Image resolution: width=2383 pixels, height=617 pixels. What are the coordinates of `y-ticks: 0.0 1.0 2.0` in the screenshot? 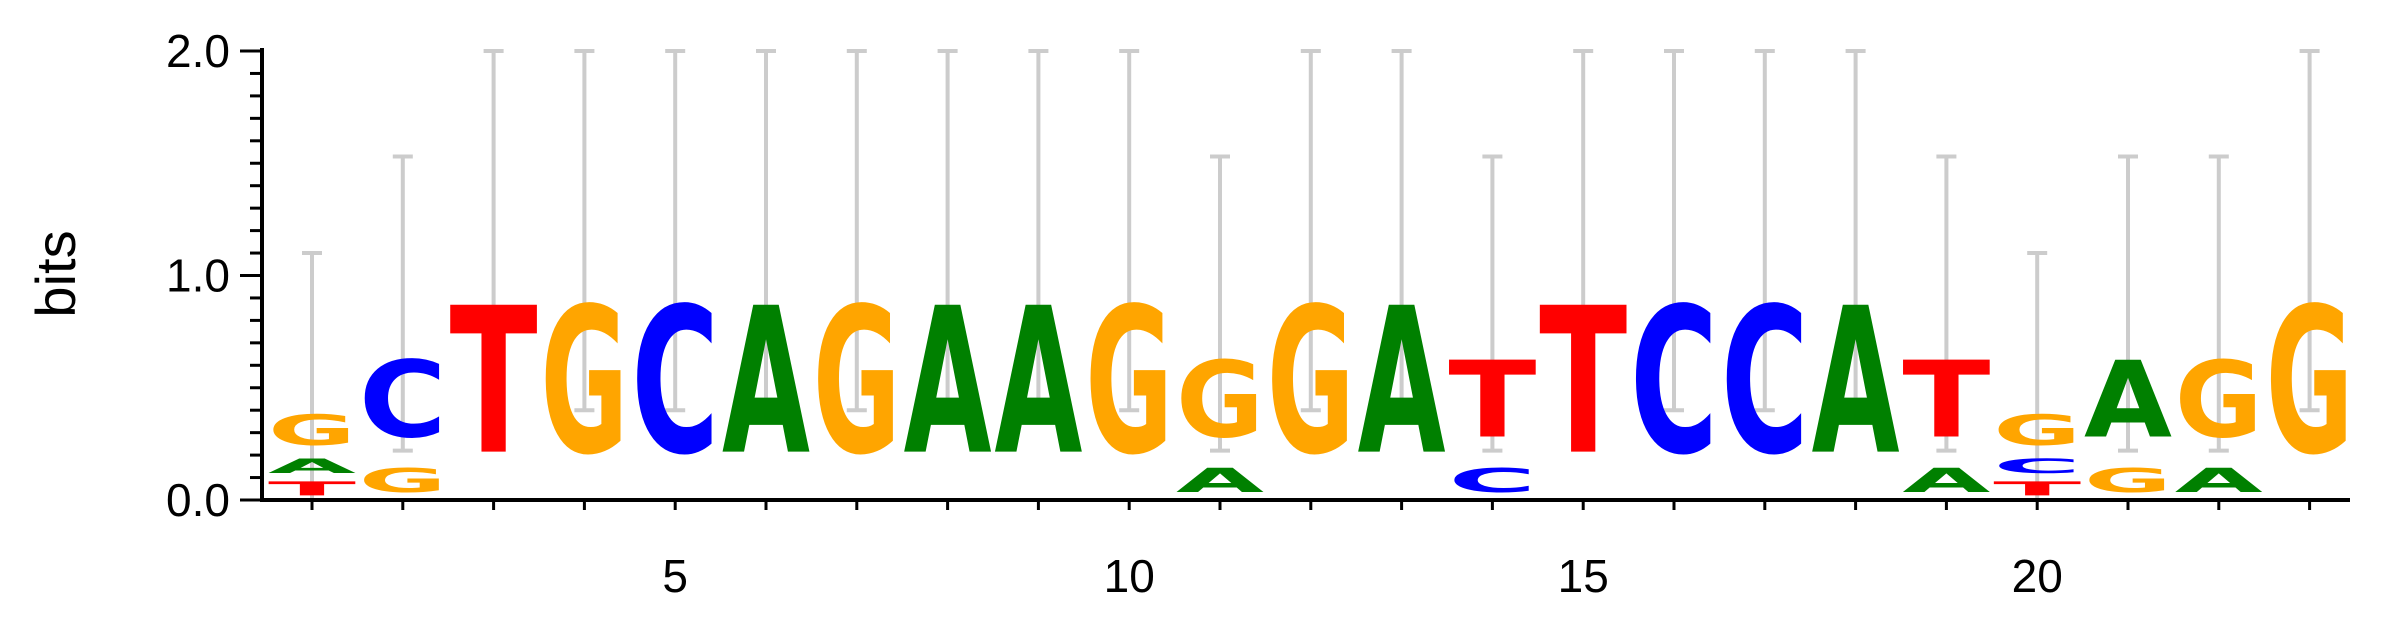 It's located at (214, 275).